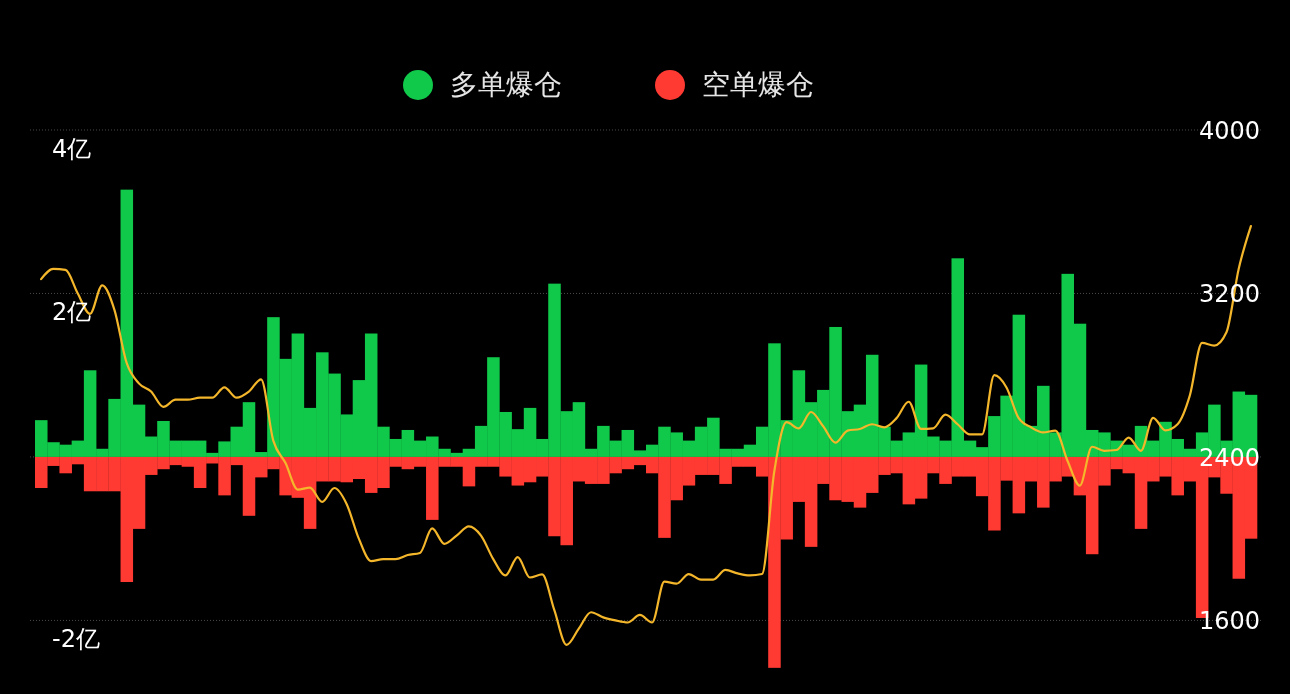  What do you see at coordinates (1229, 621) in the screenshot?
I see `y2-tick-label: 1600` at bounding box center [1229, 621].